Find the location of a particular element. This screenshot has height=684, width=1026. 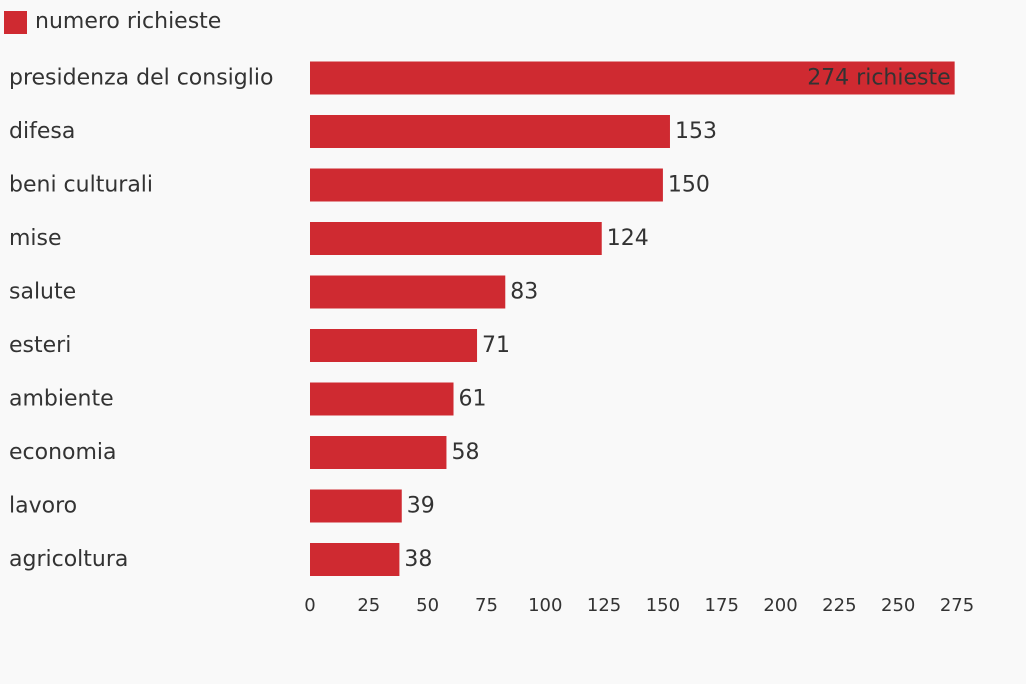

category-label: agricoltura is located at coordinates (68, 559).